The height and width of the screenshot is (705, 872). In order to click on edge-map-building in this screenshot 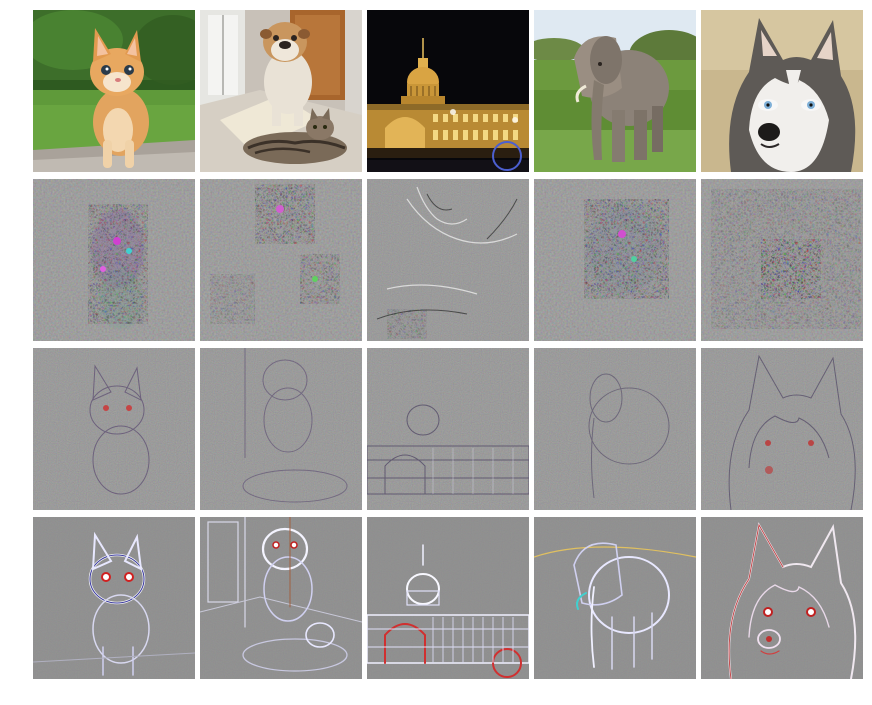, I will do `click(448, 598)`.